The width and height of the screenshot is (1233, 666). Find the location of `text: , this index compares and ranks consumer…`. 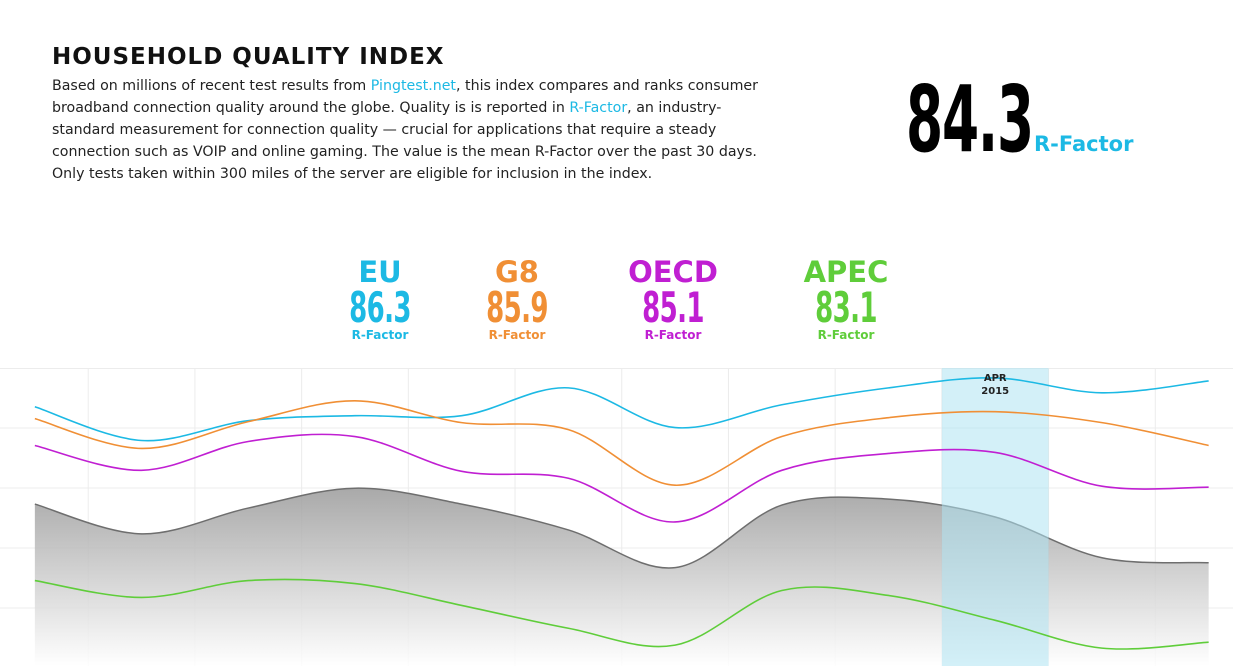

text: , this index compares and ranks consumer… is located at coordinates (405, 97).